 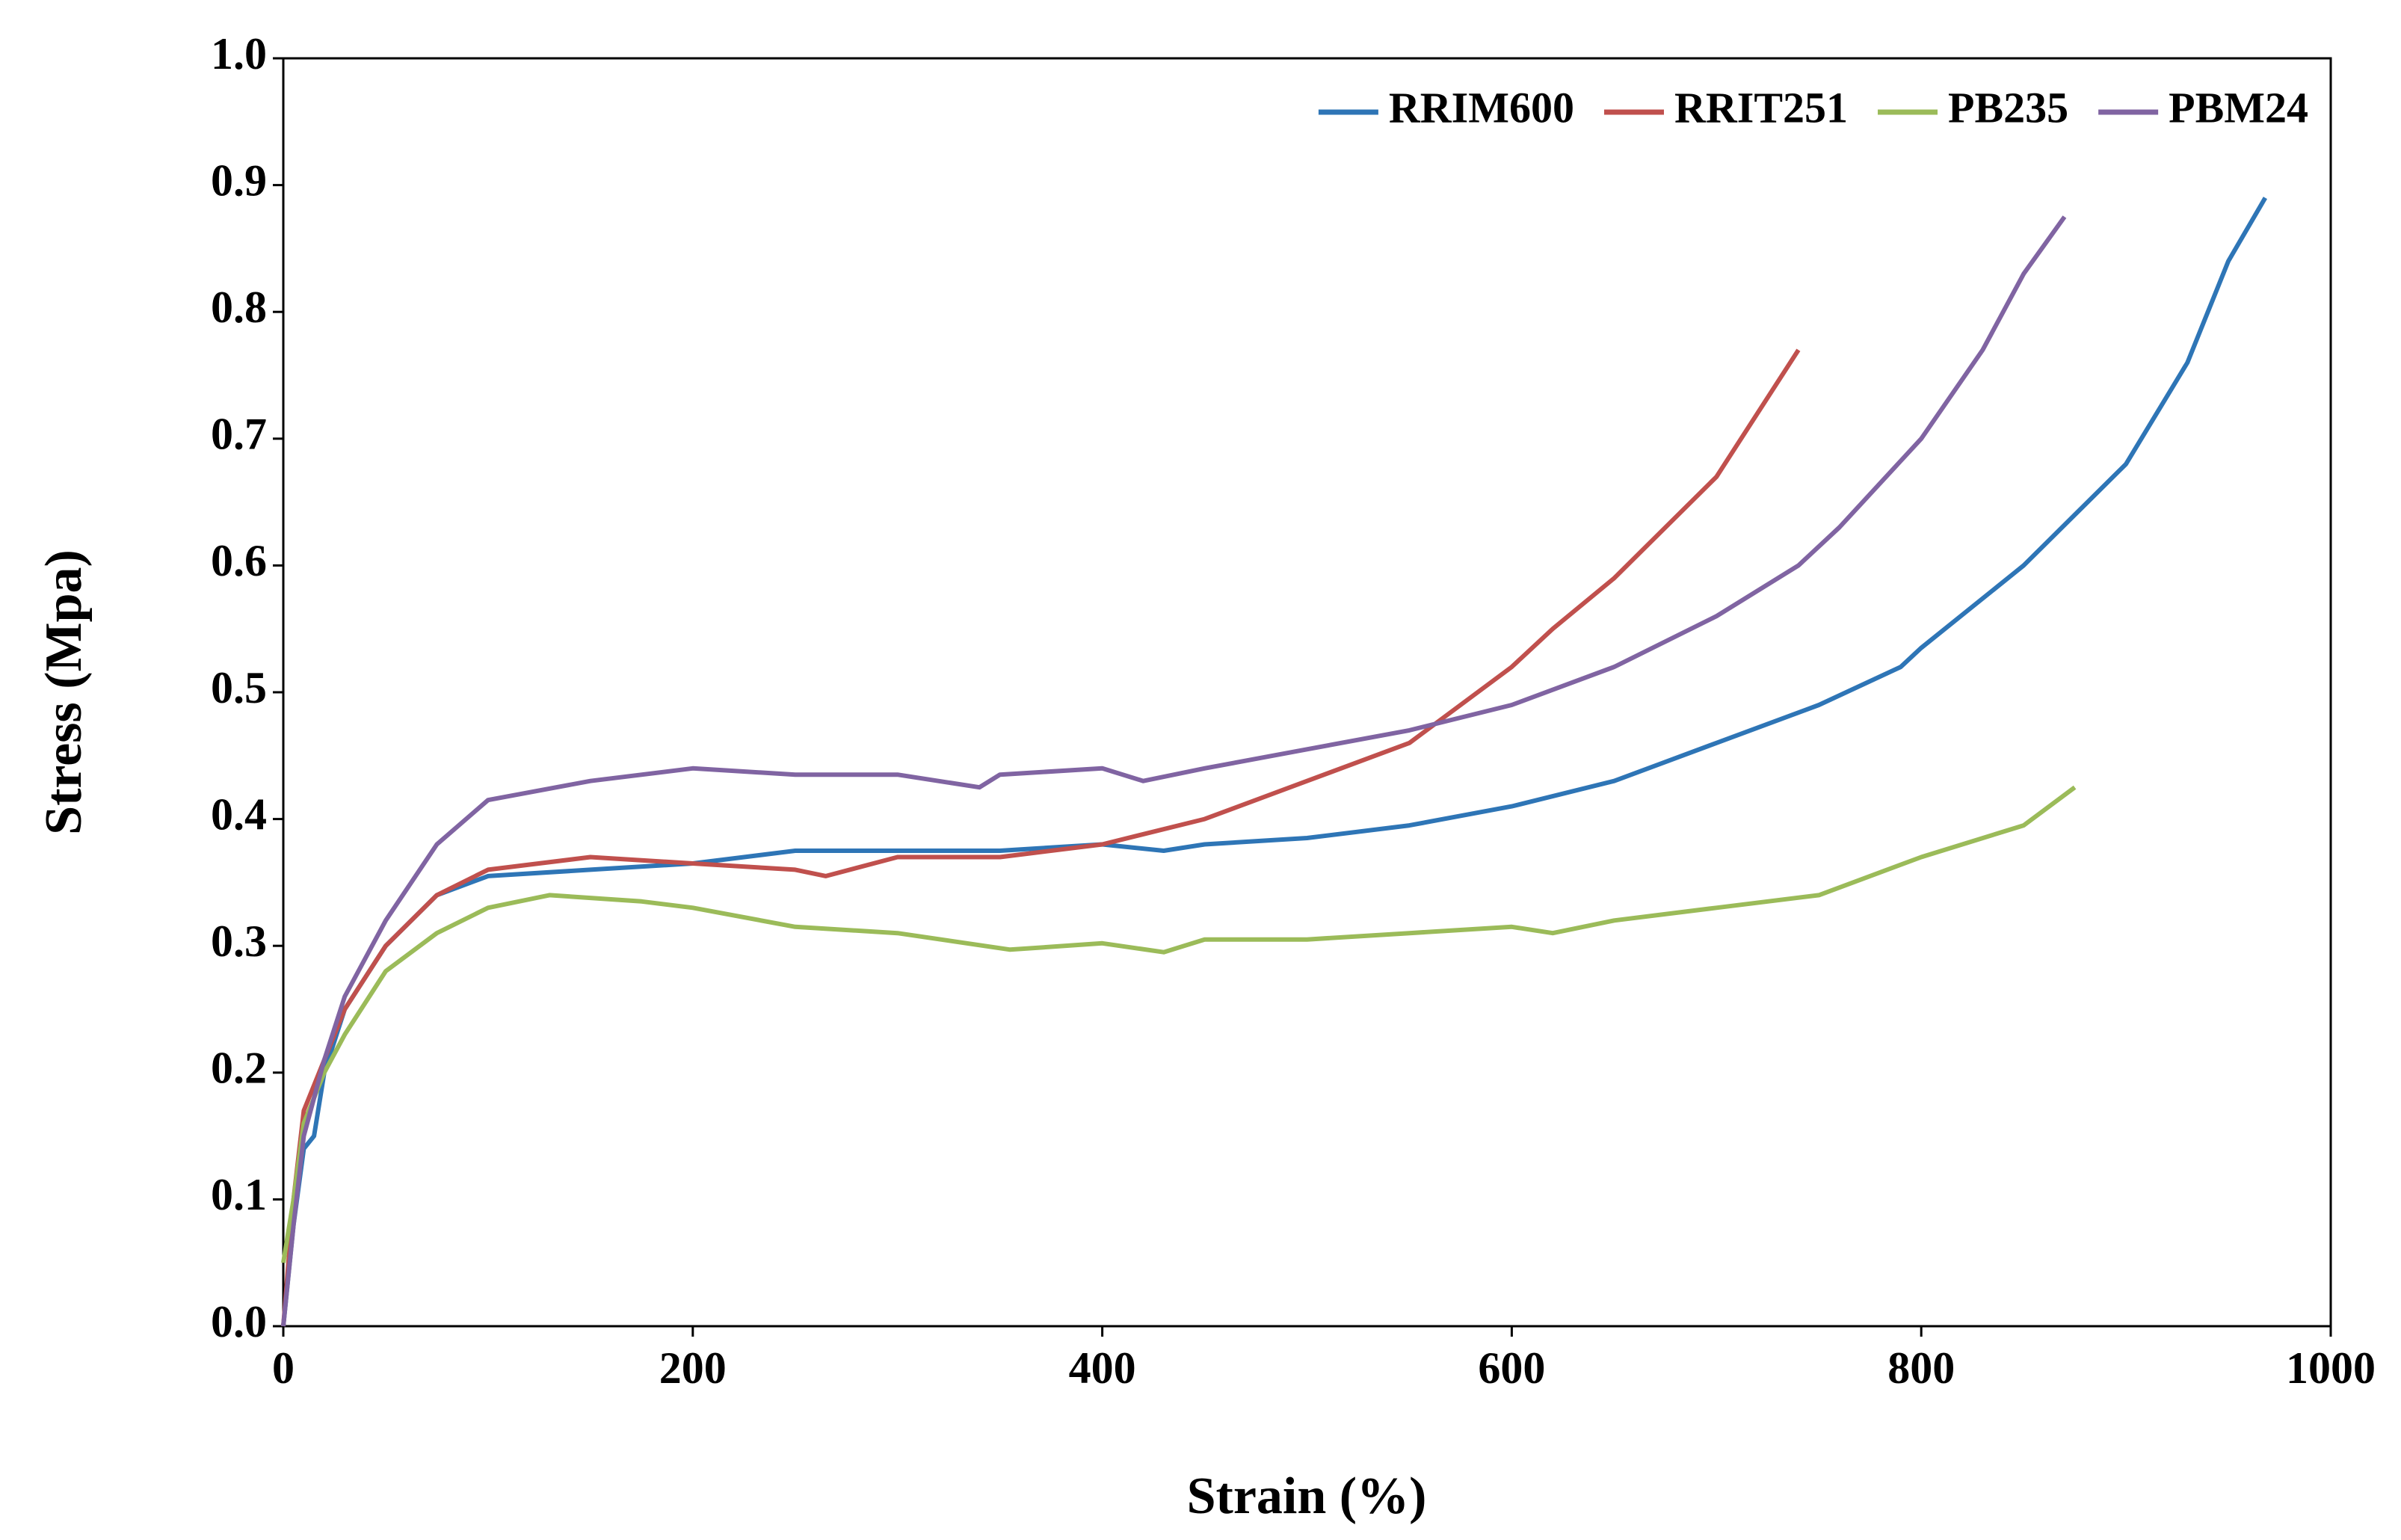 What do you see at coordinates (1481, 107) in the screenshot?
I see `legend-label: RRIM600` at bounding box center [1481, 107].